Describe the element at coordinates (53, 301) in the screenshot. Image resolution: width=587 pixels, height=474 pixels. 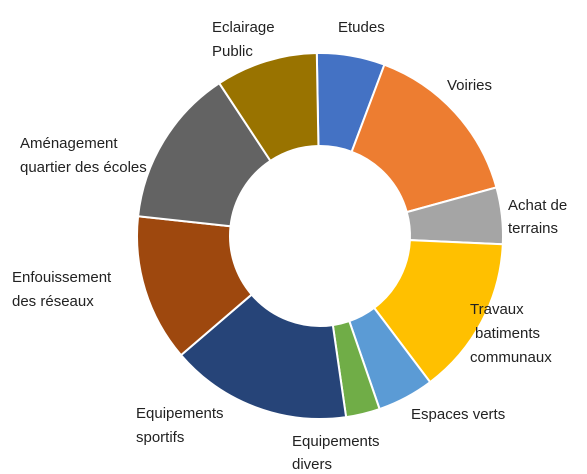
I see `slice-label: des réseaux` at that location.